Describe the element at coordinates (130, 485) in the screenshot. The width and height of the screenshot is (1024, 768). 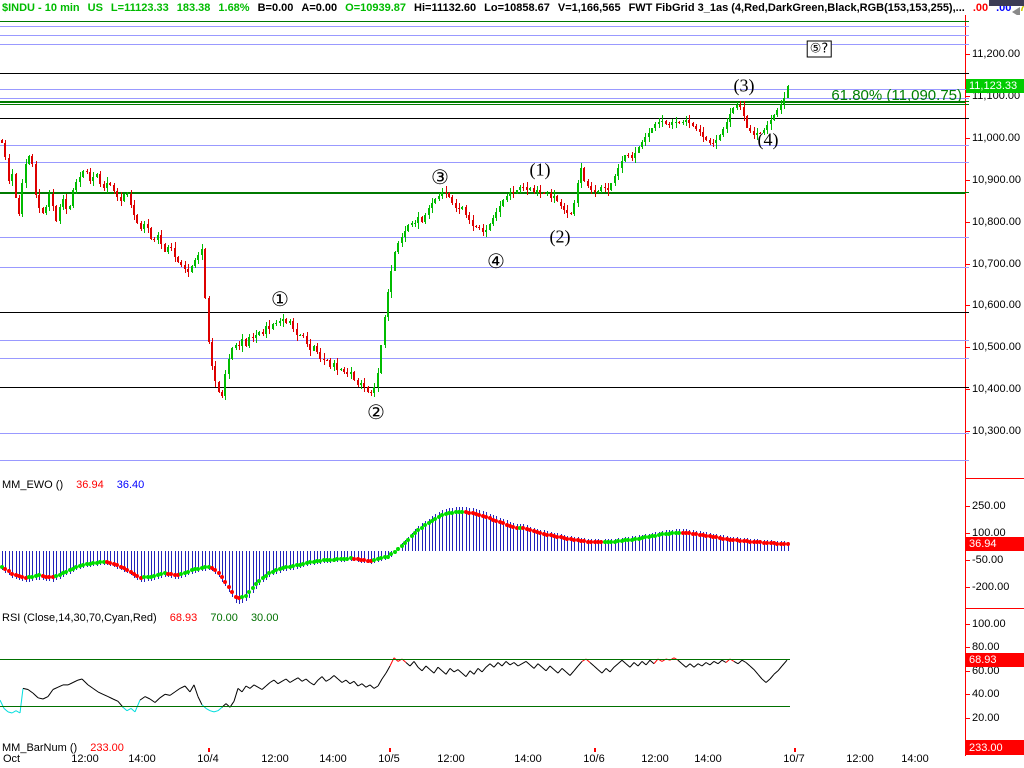
I see `ewo-value-2: 36.40` at that location.